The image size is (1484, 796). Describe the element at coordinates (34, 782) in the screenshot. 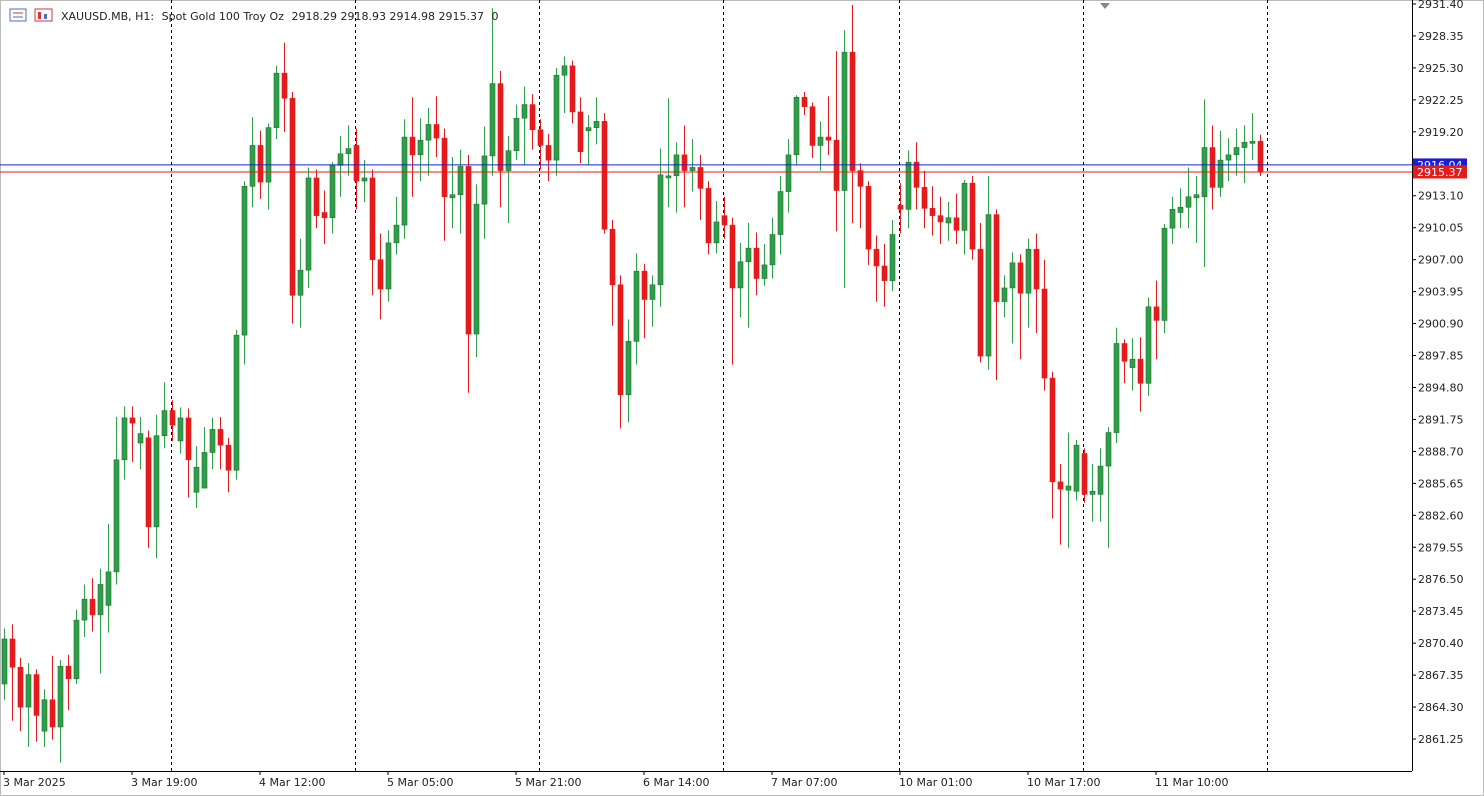

I see `x-tick-label: 3 Mar 2025` at that location.